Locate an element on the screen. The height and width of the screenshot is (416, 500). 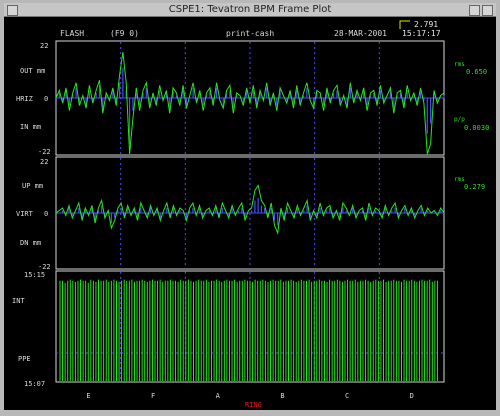
vertical-up-label: UP mm is located at coordinates (32, 186).